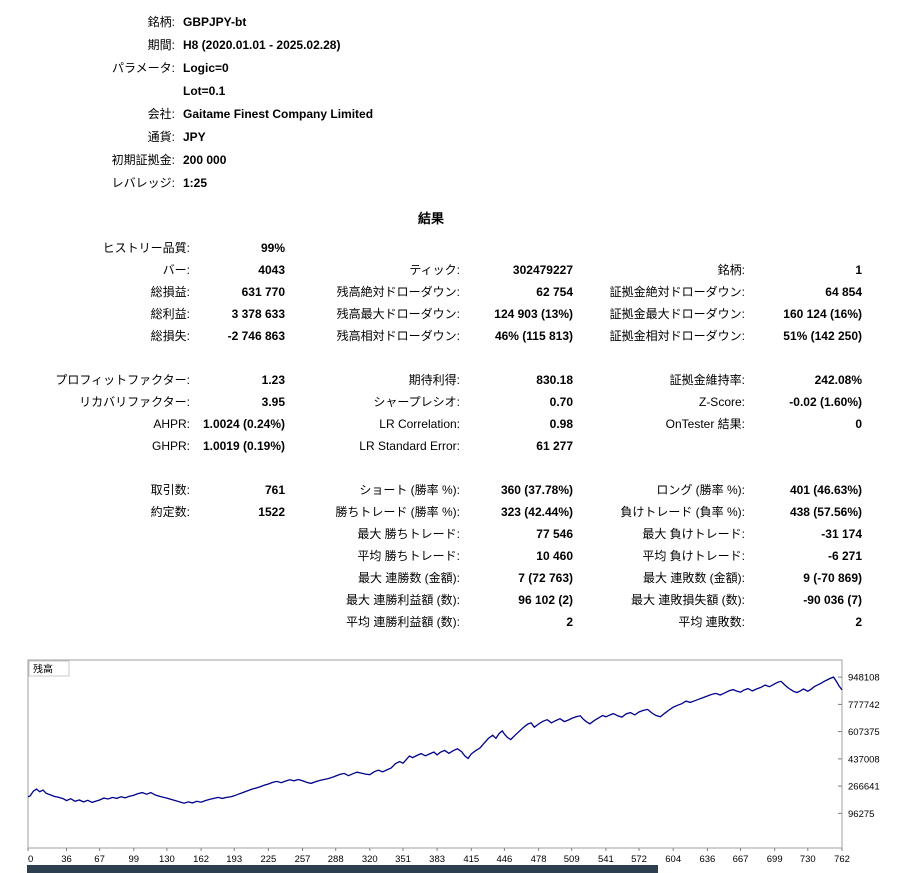 The image size is (897, 873). Describe the element at coordinates (864, 732) in the screenshot. I see `y-axis-label: 607375` at that location.